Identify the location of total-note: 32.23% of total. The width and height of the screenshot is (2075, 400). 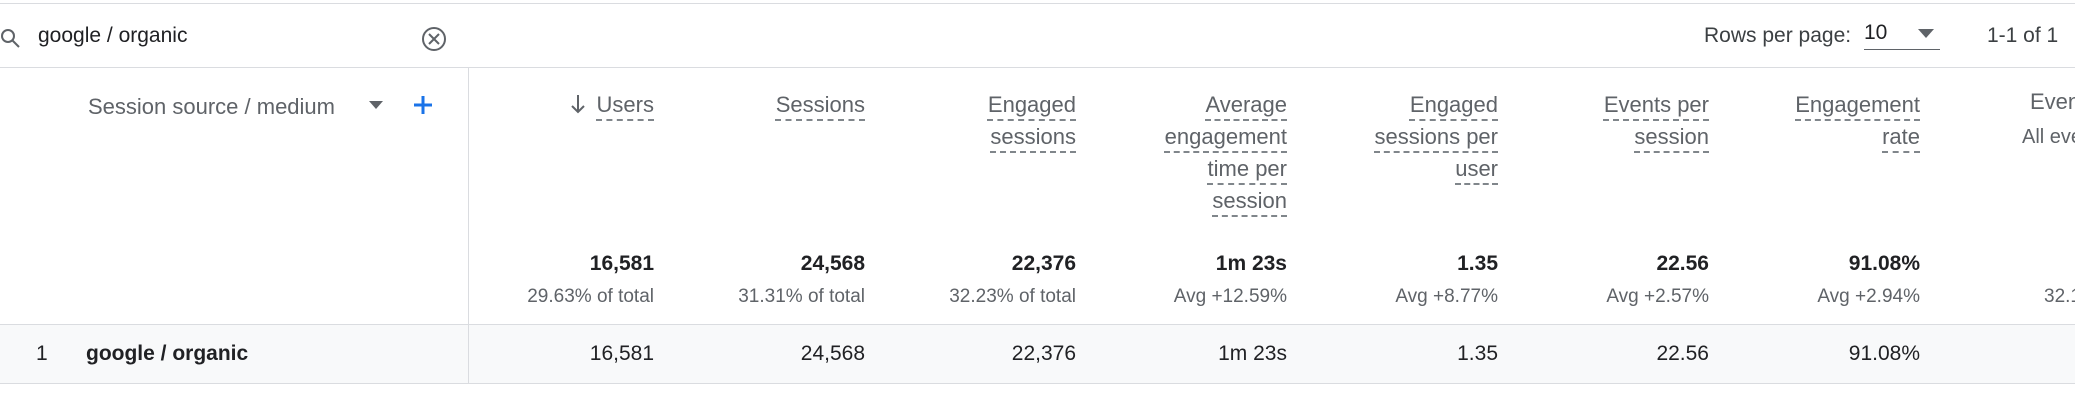
(1012, 296).